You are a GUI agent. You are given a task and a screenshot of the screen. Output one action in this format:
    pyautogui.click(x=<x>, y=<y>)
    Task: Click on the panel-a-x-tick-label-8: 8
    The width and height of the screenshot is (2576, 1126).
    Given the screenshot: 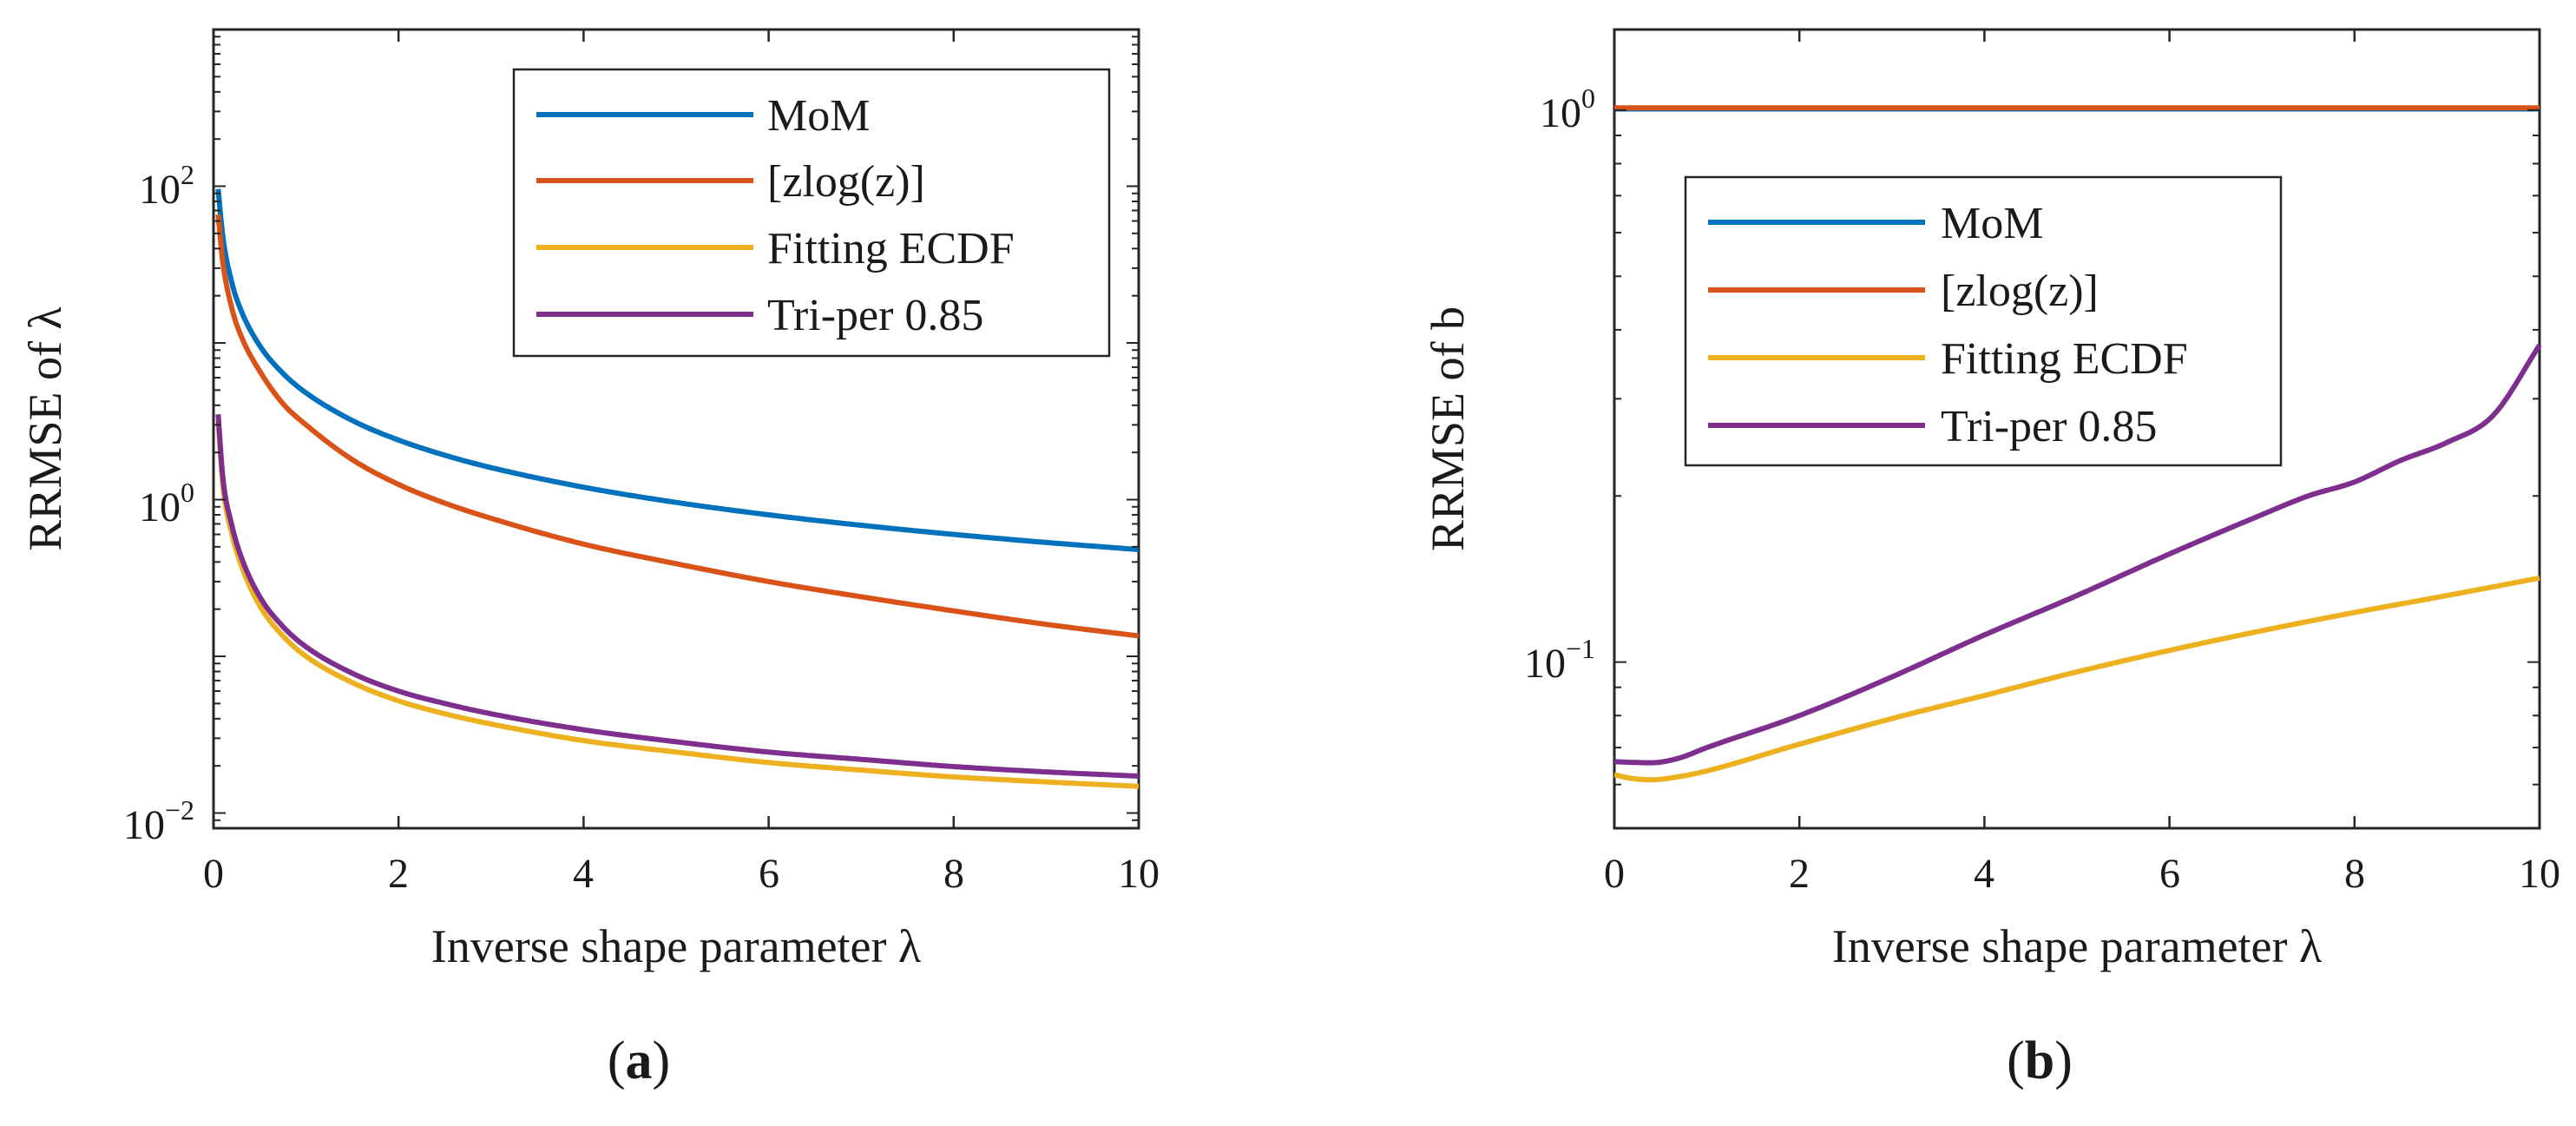 What is the action you would take?
    pyautogui.click(x=953, y=874)
    